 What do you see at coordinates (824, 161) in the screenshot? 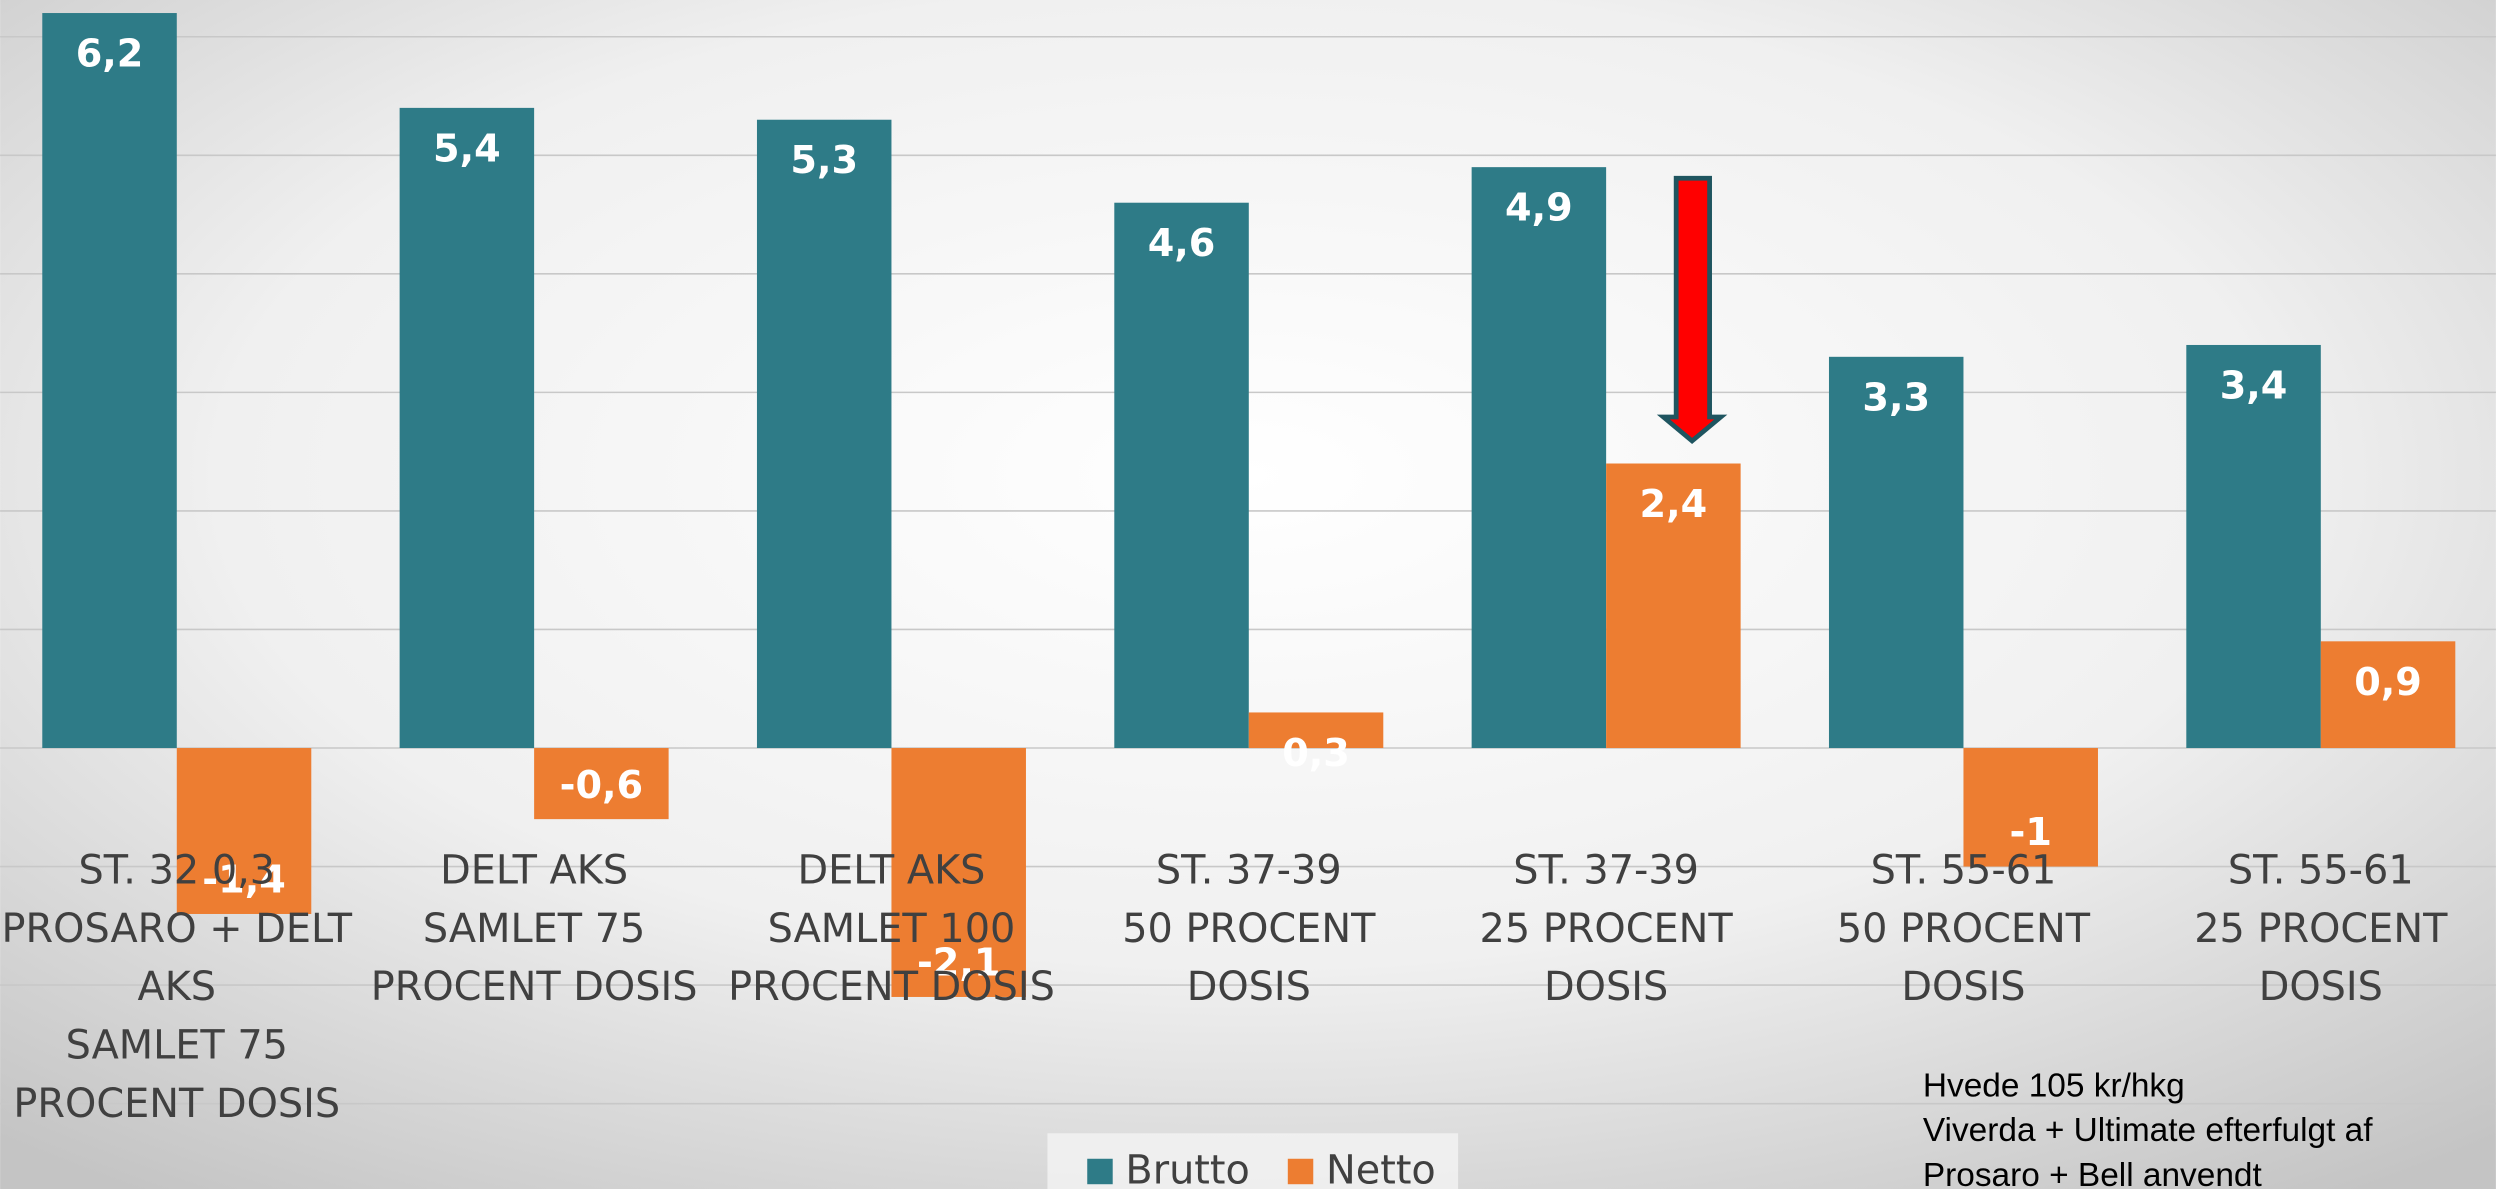
I see `value-label: 5,3` at bounding box center [824, 161].